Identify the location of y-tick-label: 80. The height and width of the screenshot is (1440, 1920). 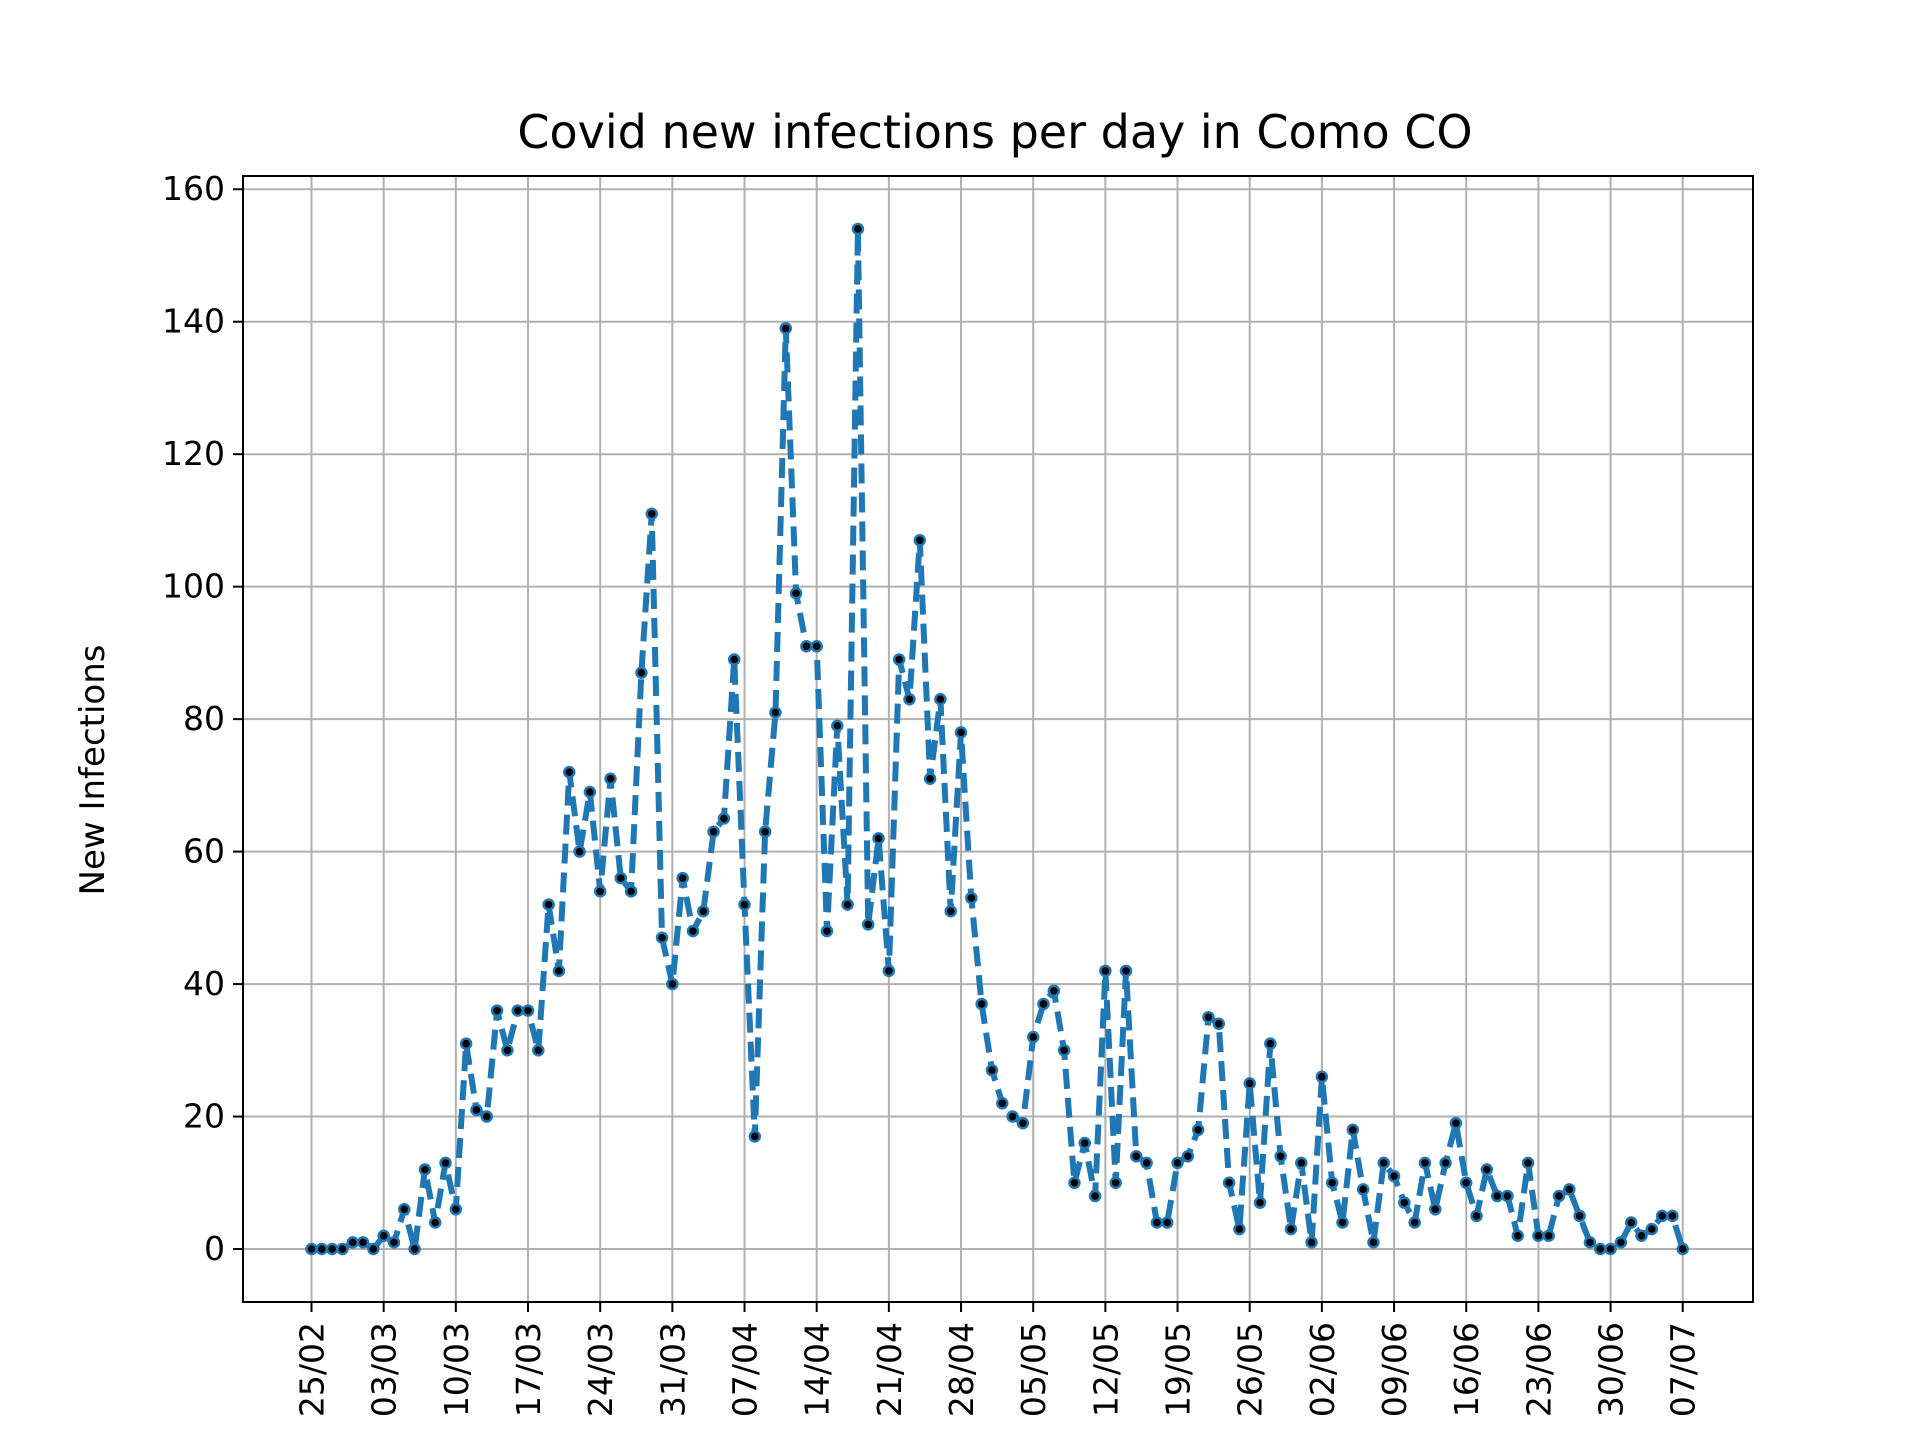
(204, 718).